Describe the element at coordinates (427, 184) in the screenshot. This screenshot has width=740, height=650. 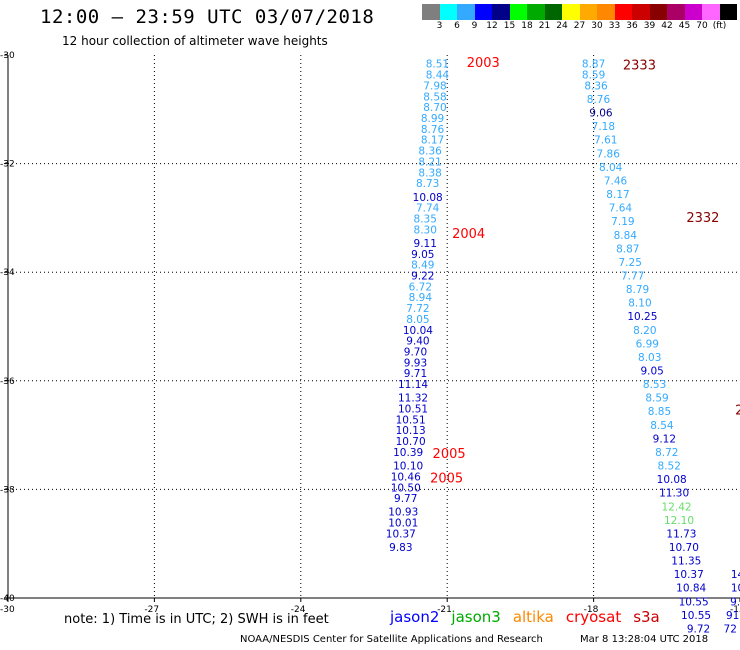
I see `wave-height-value: 8.73` at that location.